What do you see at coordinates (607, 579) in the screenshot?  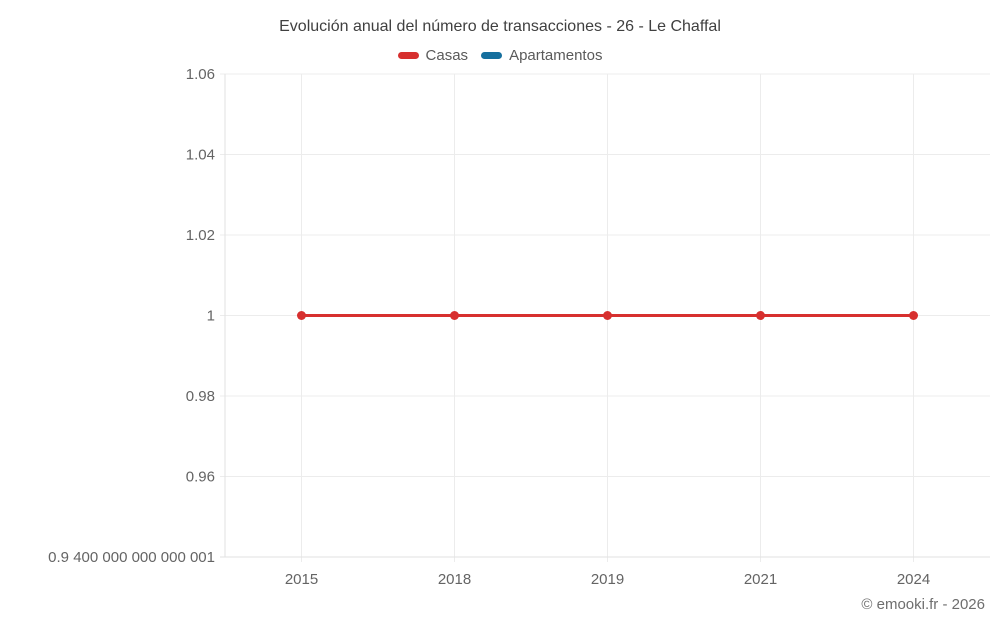 I see `x-tick-label: 2019` at bounding box center [607, 579].